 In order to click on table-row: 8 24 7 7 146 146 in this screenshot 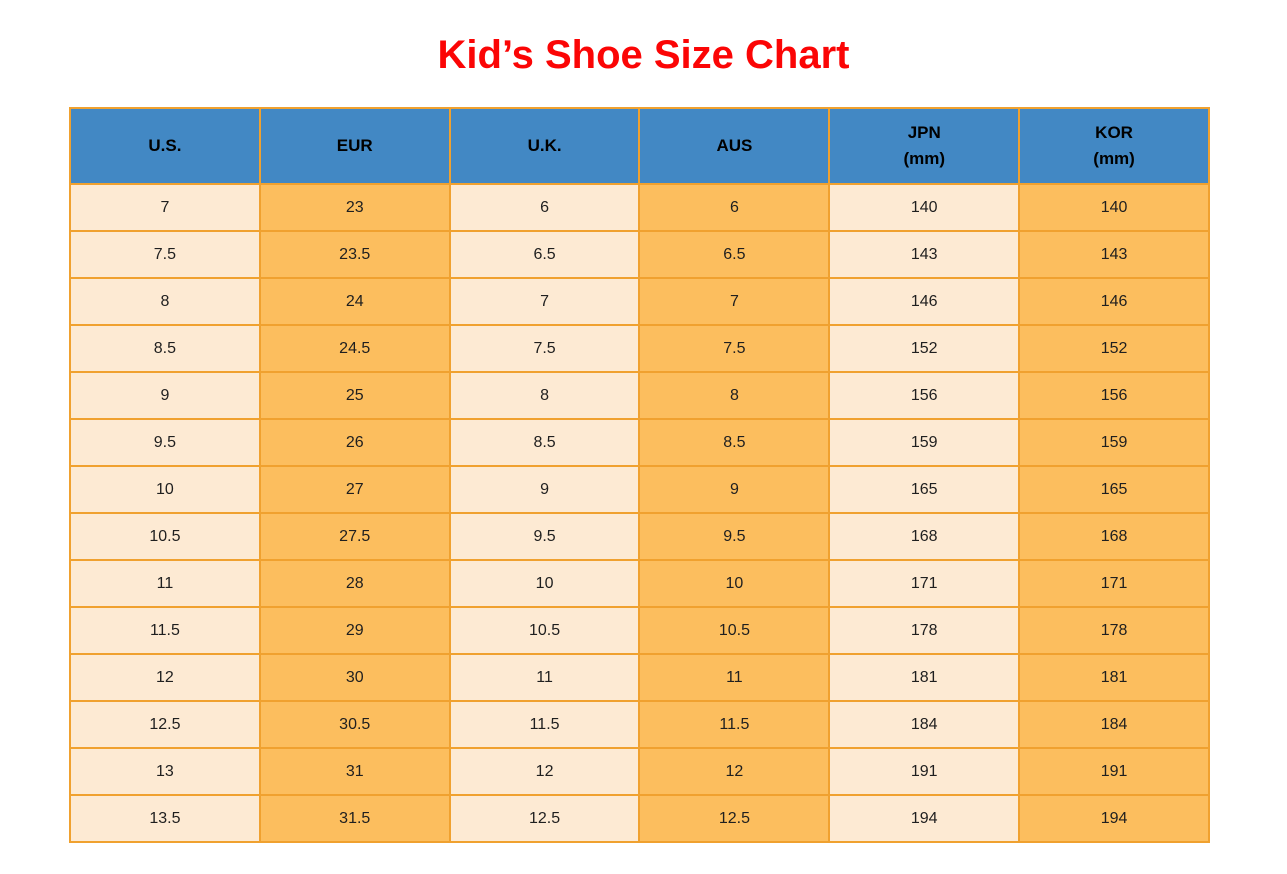, I will do `click(639, 301)`.